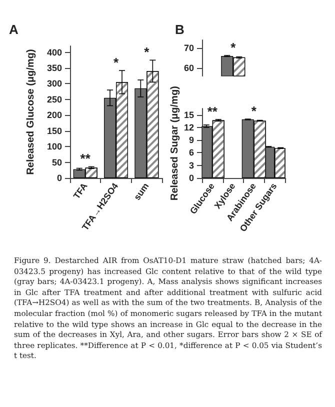 This screenshot has height=407, width=335. What do you see at coordinates (31, 112) in the screenshot?
I see `y-axis-title: Released Glucose (μg/mg)` at bounding box center [31, 112].